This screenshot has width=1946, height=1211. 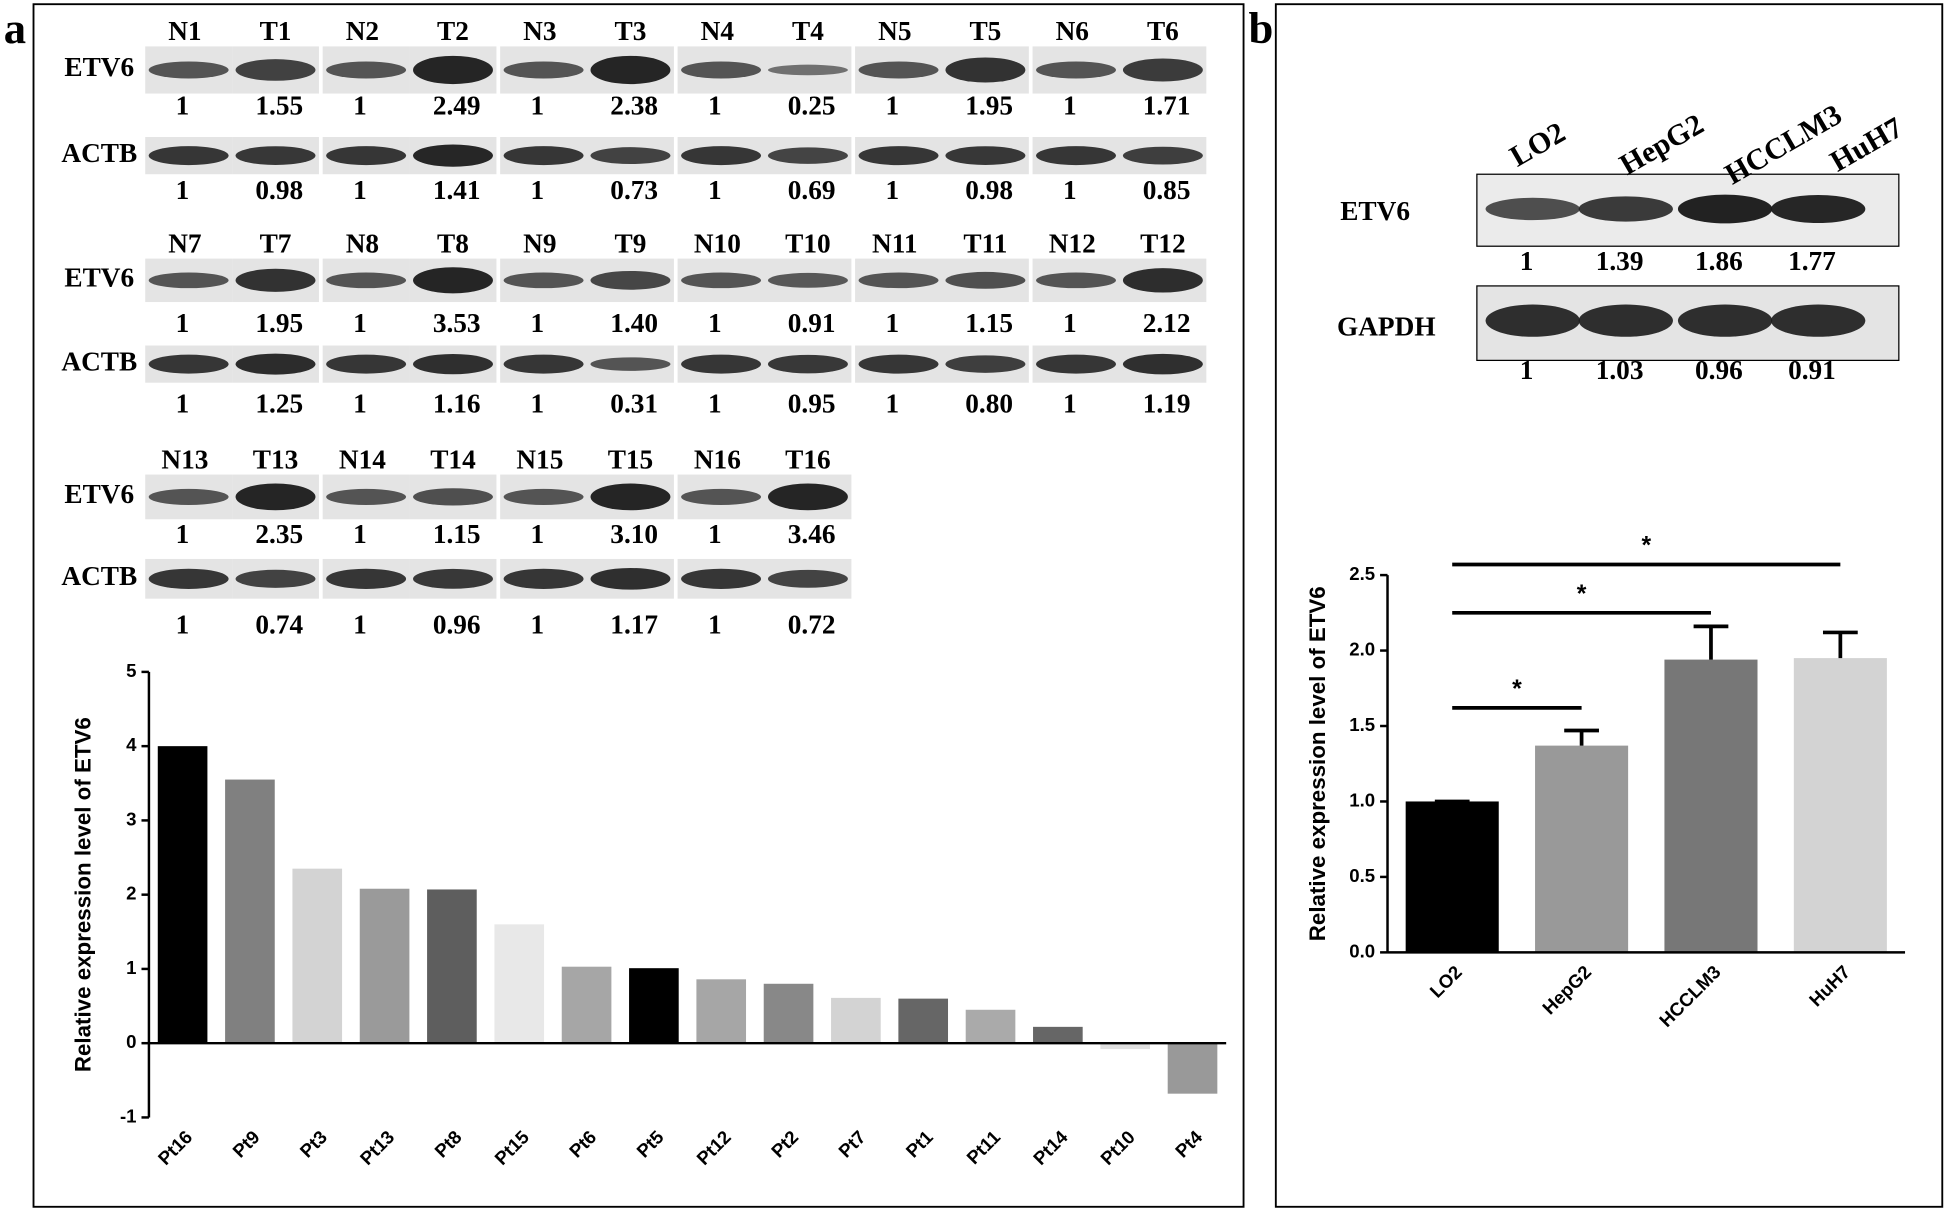 What do you see at coordinates (1167, 190) in the screenshot?
I see `blot-value: 0.85` at bounding box center [1167, 190].